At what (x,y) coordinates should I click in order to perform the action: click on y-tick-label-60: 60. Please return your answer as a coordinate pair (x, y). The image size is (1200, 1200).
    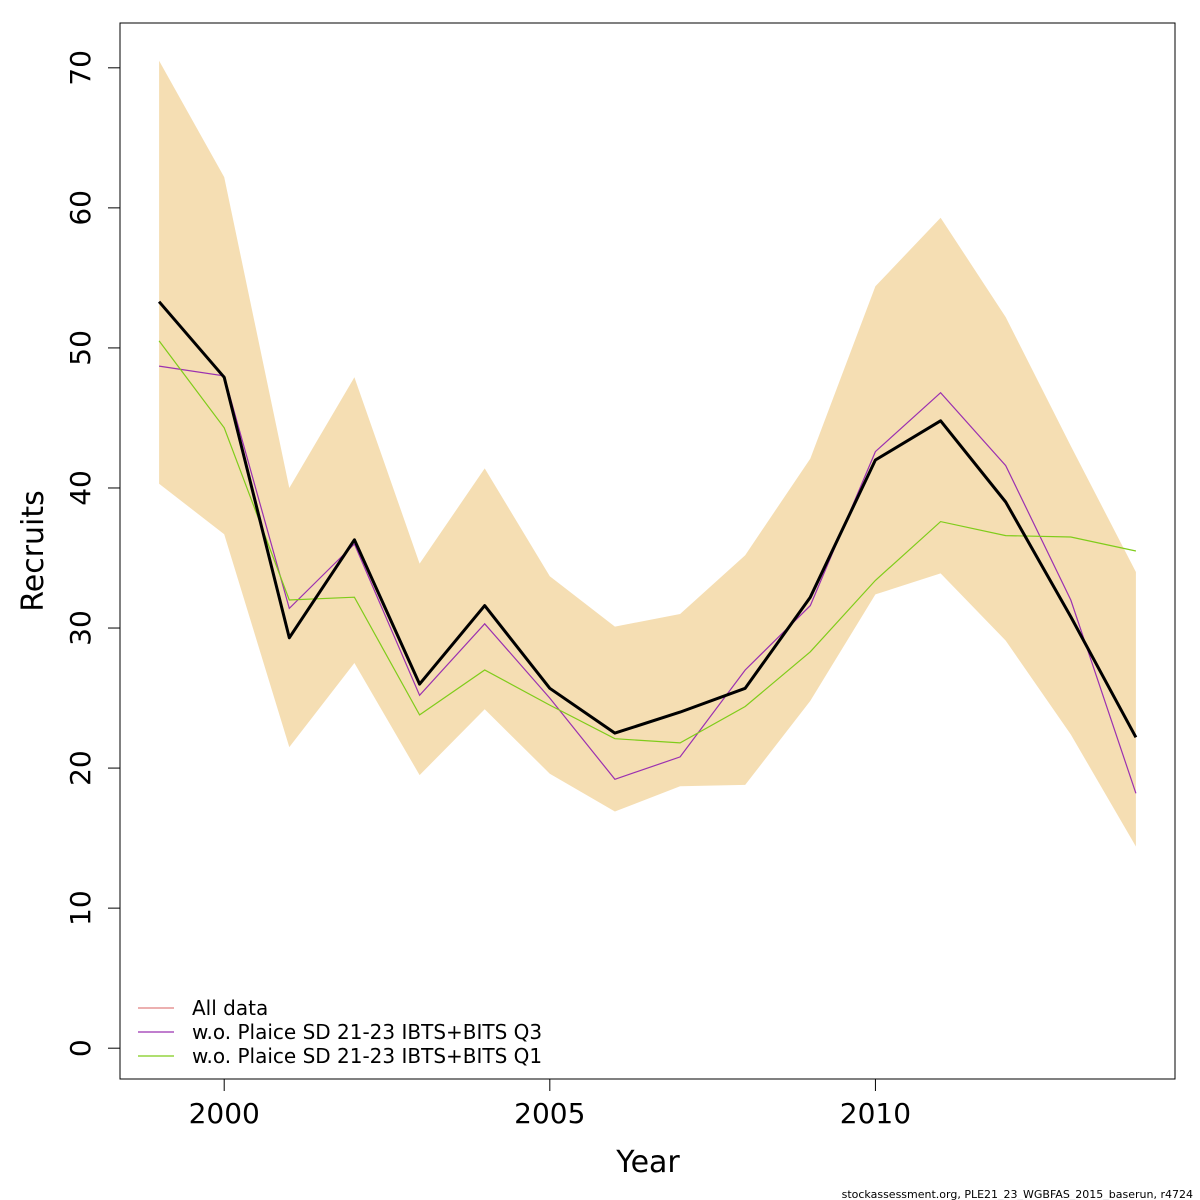
    Looking at the image, I should click on (80, 208).